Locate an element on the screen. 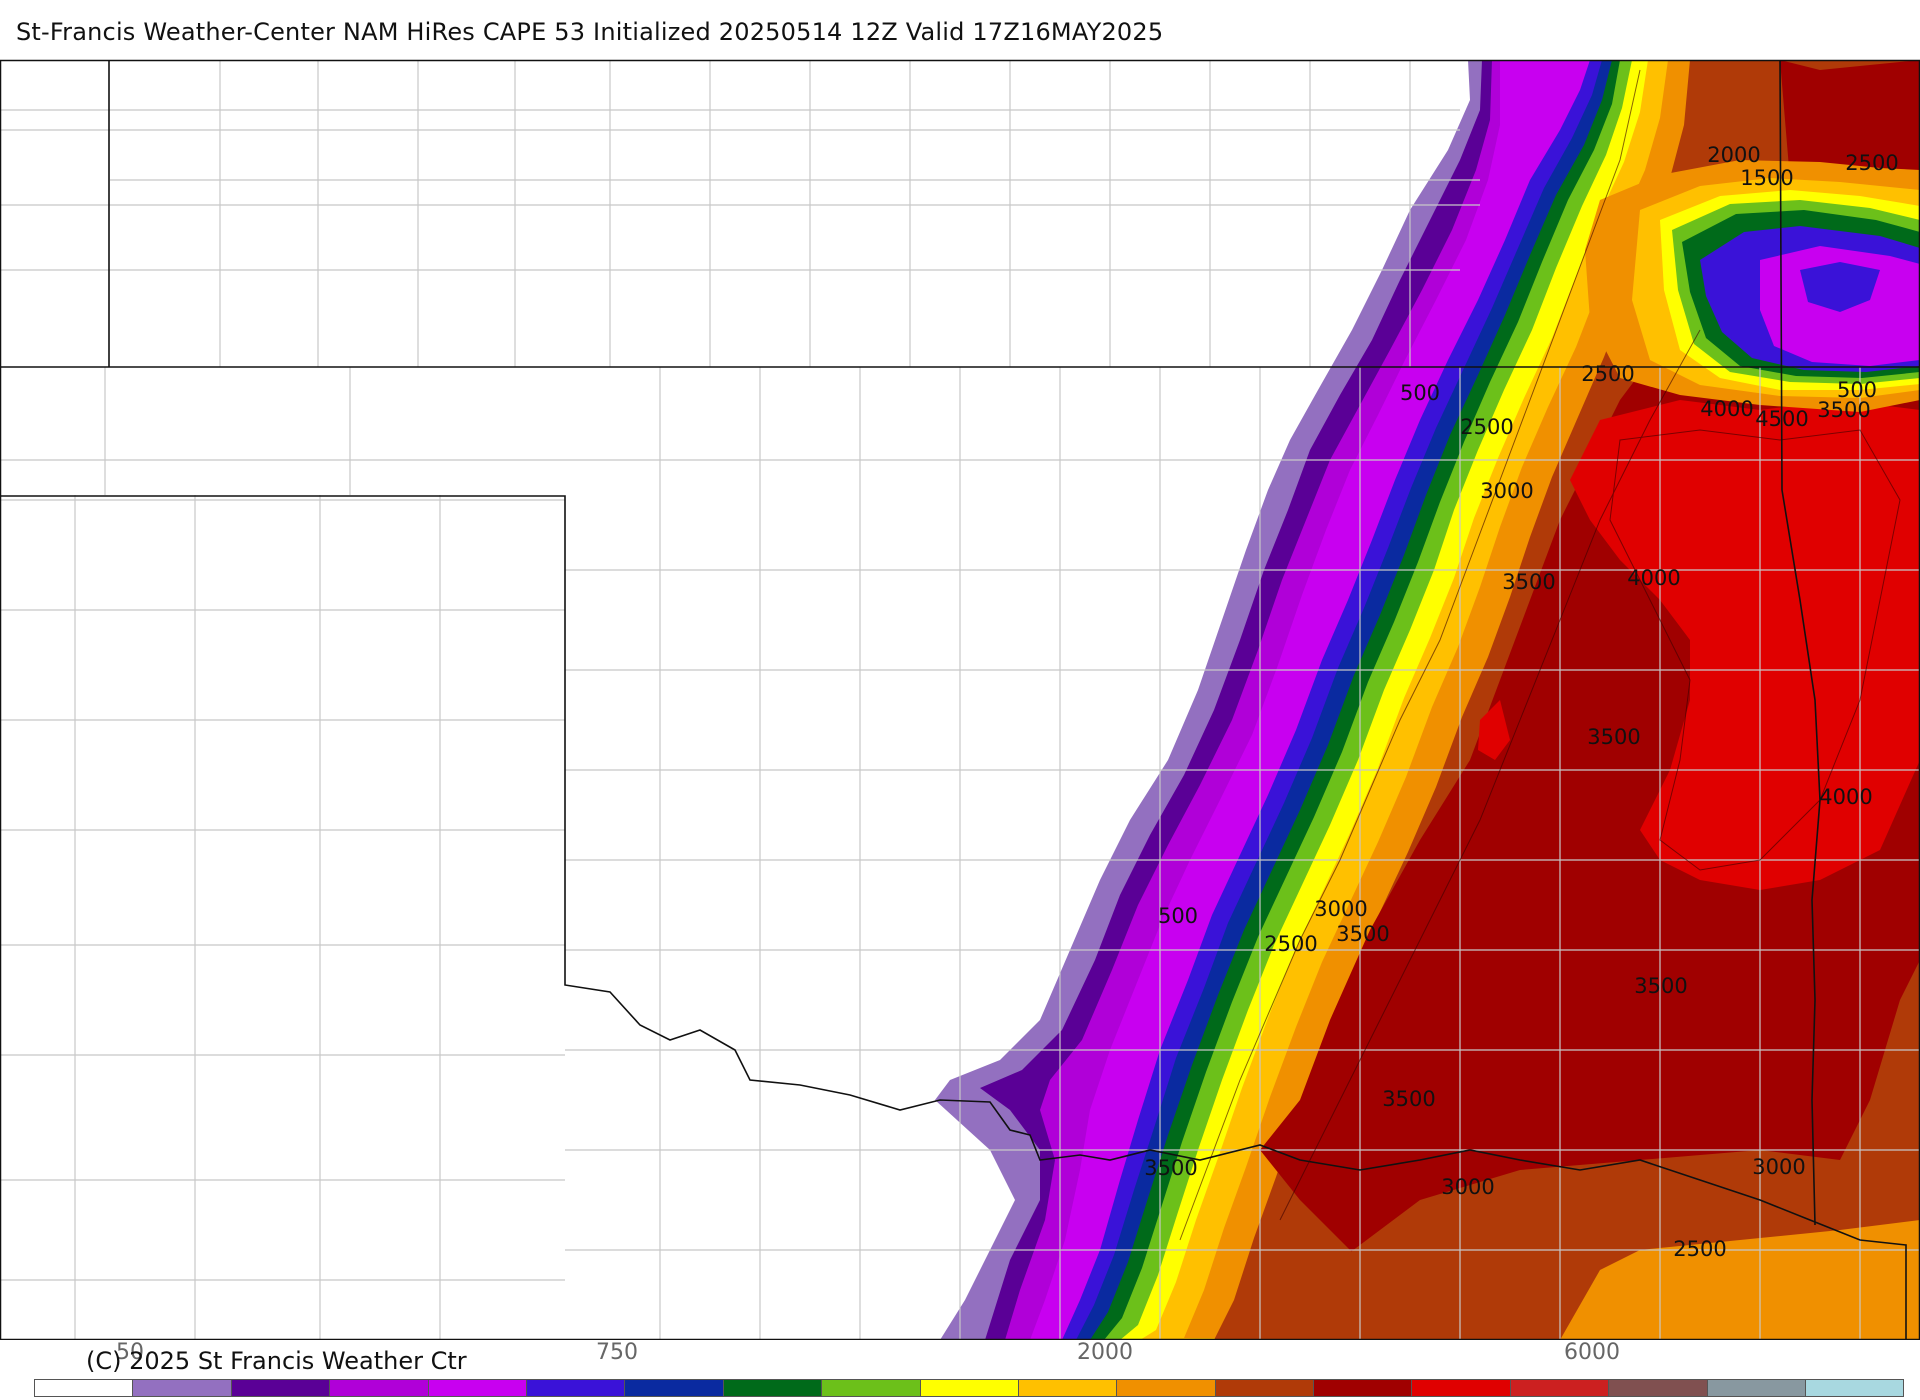 The width and height of the screenshot is (1920, 1400). colorbar is located at coordinates (969, 1388).